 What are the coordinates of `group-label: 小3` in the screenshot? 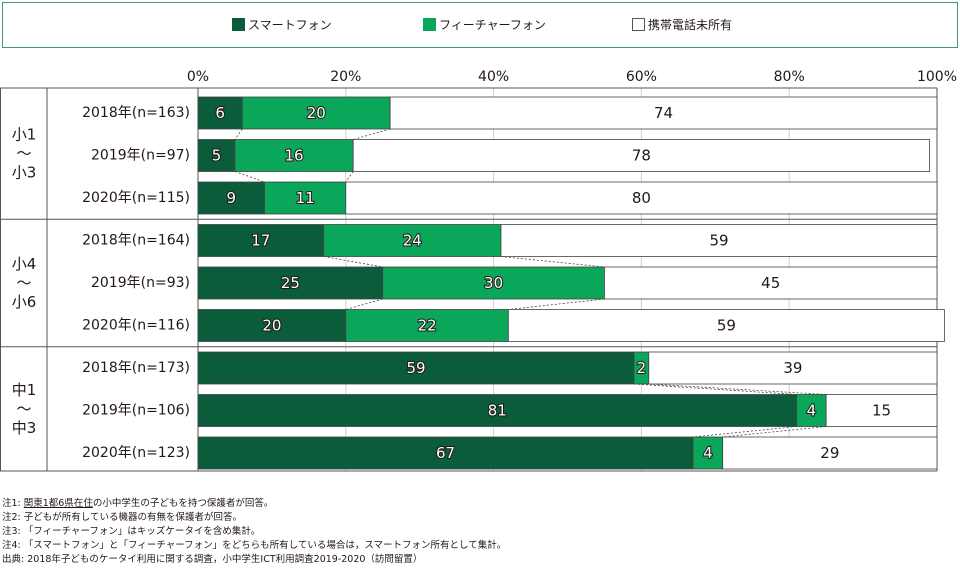 It's located at (24, 173).